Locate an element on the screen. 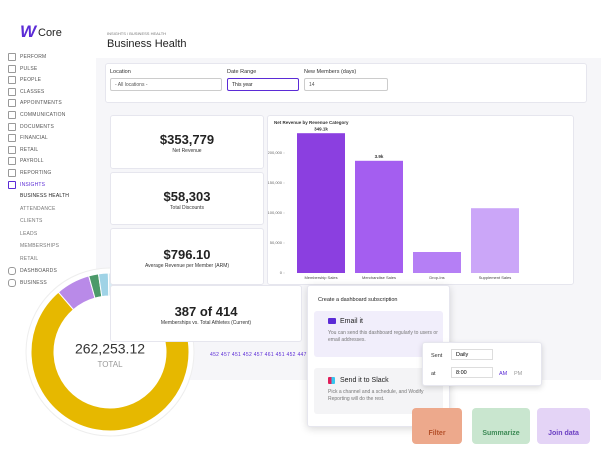 The image size is (601, 471). donut-total: 262,253.12 is located at coordinates (110, 349).